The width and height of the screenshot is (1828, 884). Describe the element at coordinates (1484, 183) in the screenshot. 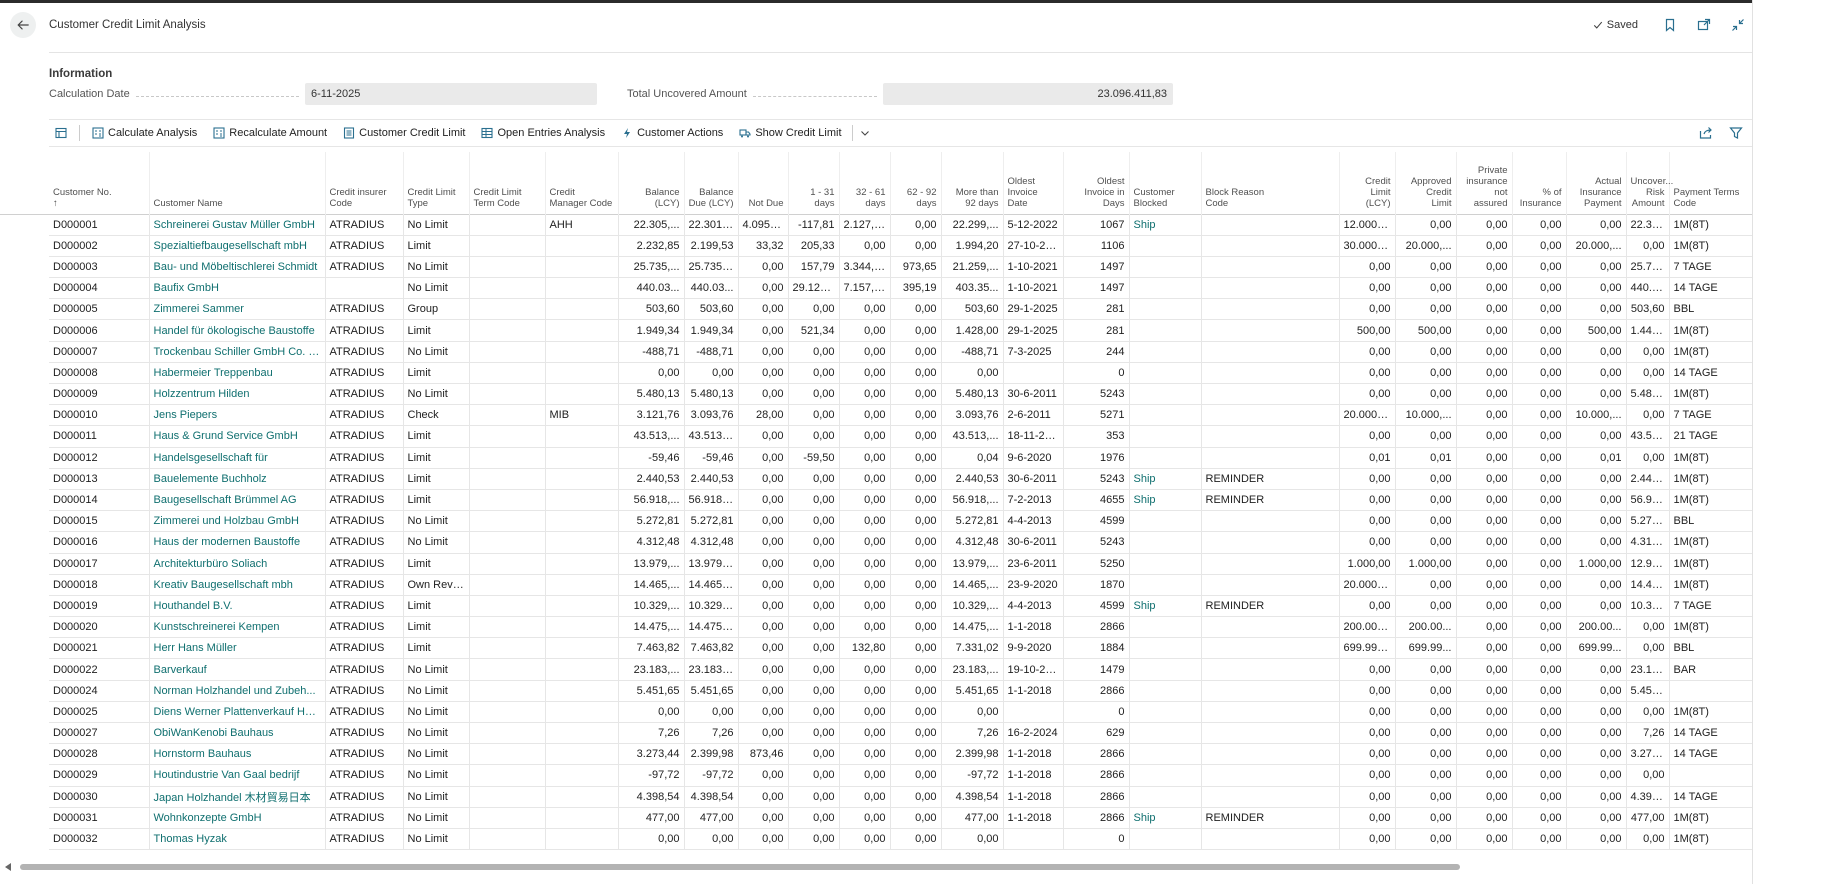

I see `column-header-private-insurance-not-assured: Private insurance not assured` at that location.